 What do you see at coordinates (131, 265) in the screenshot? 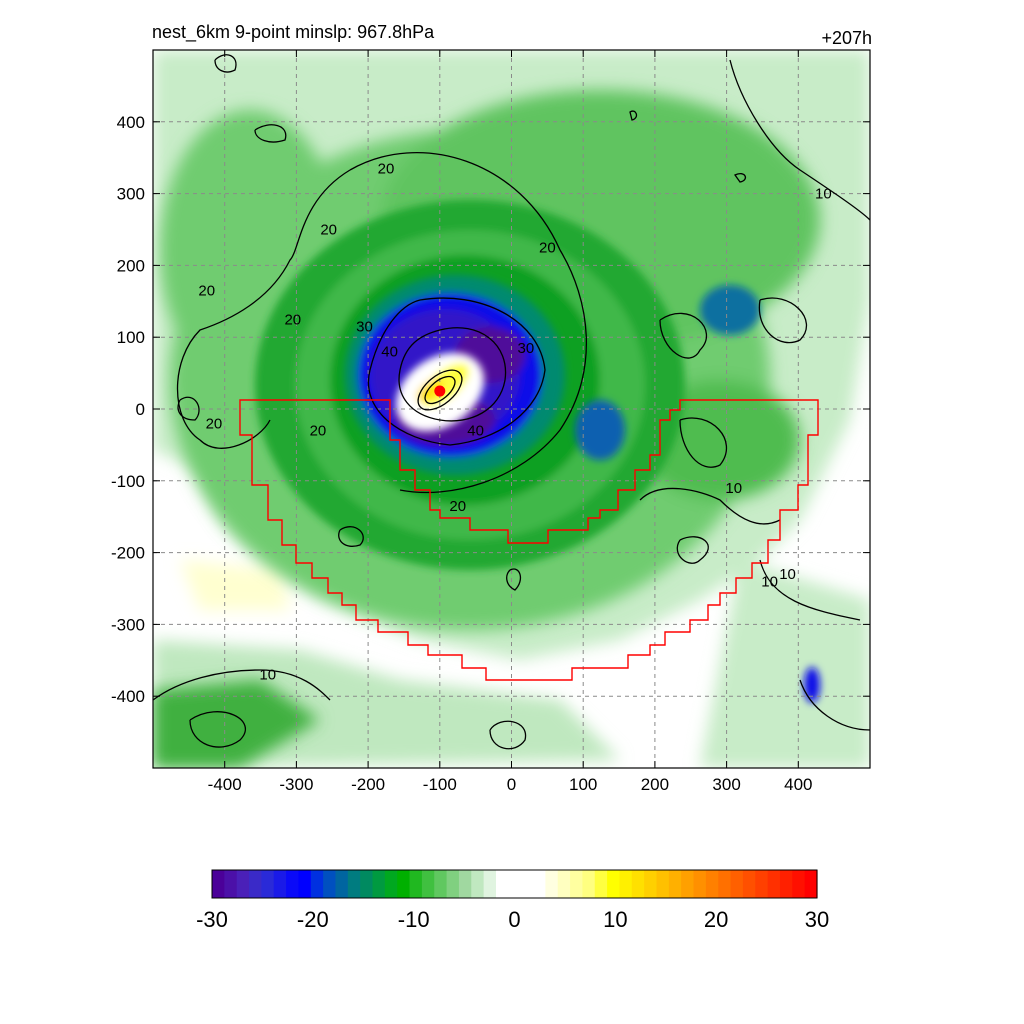
I see `y-tick-label: 200` at bounding box center [131, 265].